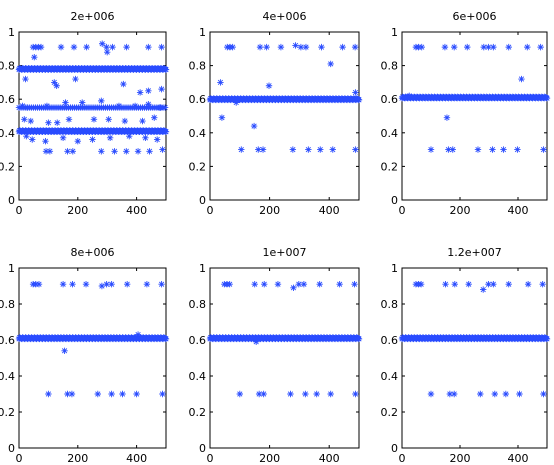 The width and height of the screenshot is (554, 465). What do you see at coordinates (518, 210) in the screenshot?
I see `x-tick-label: 400` at bounding box center [518, 210].